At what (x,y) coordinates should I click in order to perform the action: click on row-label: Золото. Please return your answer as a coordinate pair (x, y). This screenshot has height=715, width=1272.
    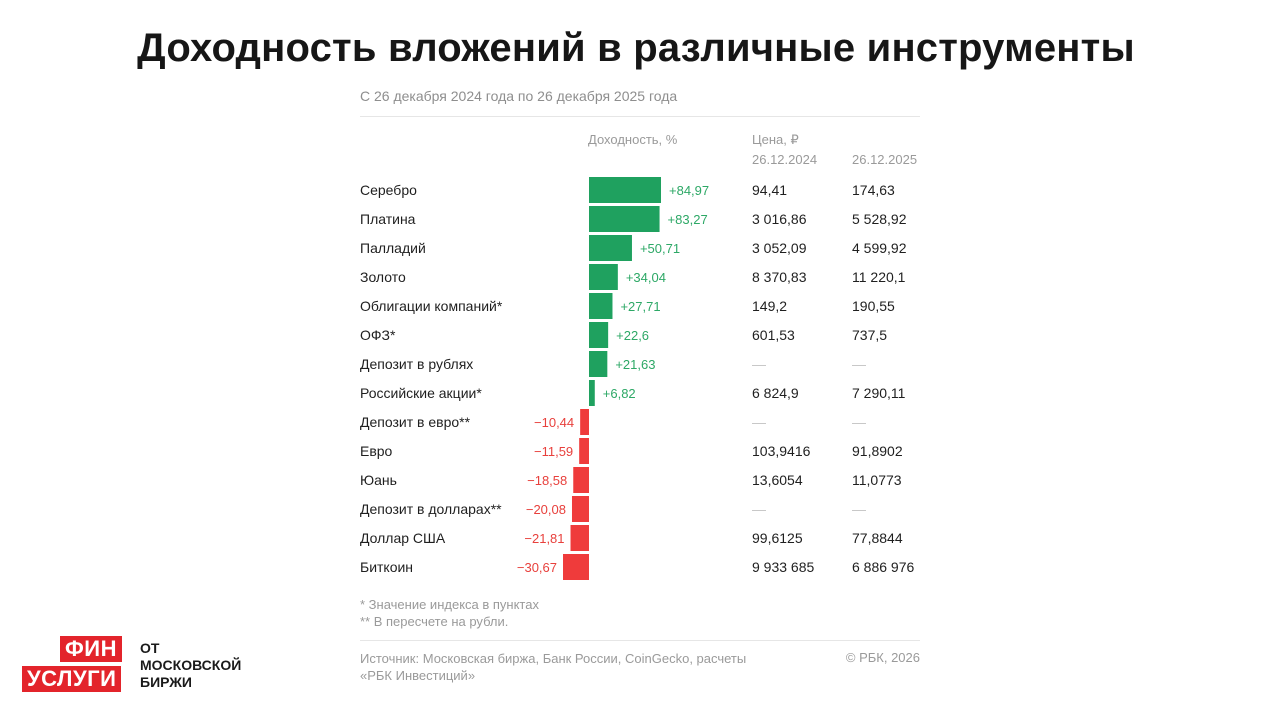
    Looking at the image, I should click on (383, 277).